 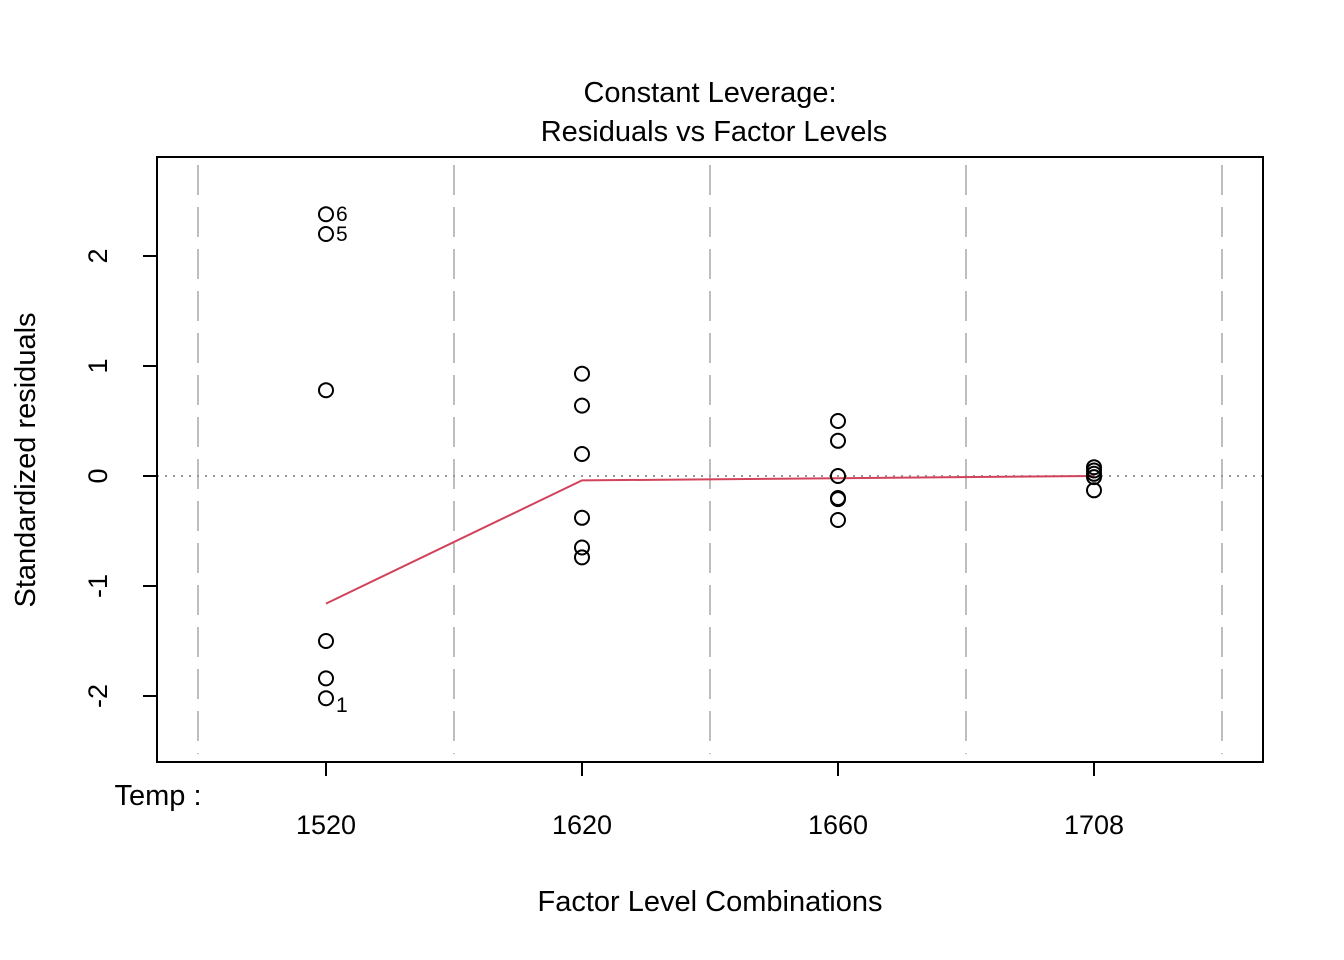 I want to click on chart-subtitle: Residuals vs Factor Levels, so click(x=714, y=132).